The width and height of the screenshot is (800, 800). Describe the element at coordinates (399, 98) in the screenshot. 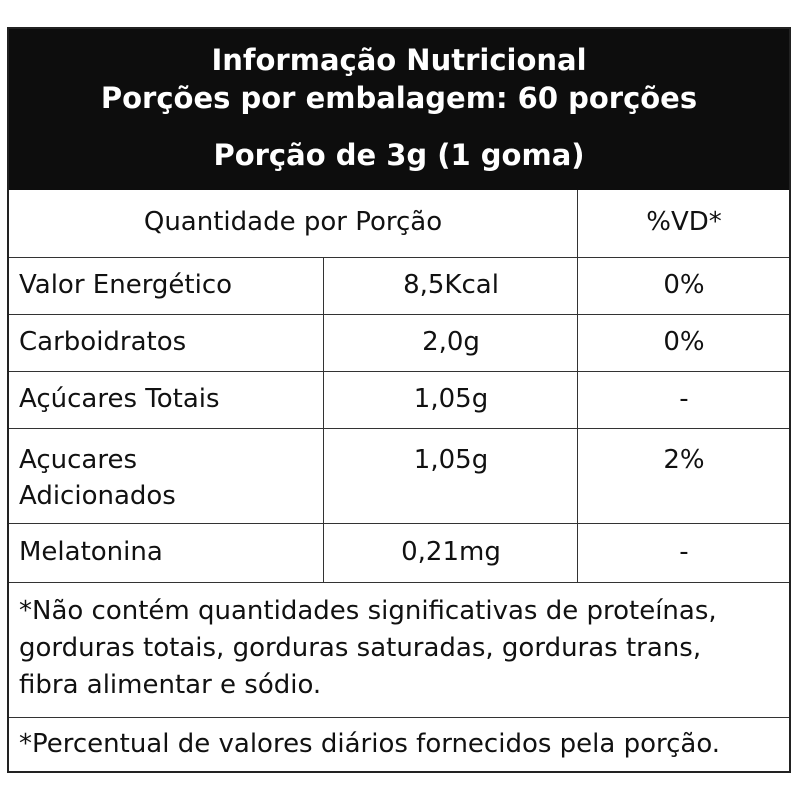

I see `servings-per-package: Porções por embalagem: 60 porções` at that location.